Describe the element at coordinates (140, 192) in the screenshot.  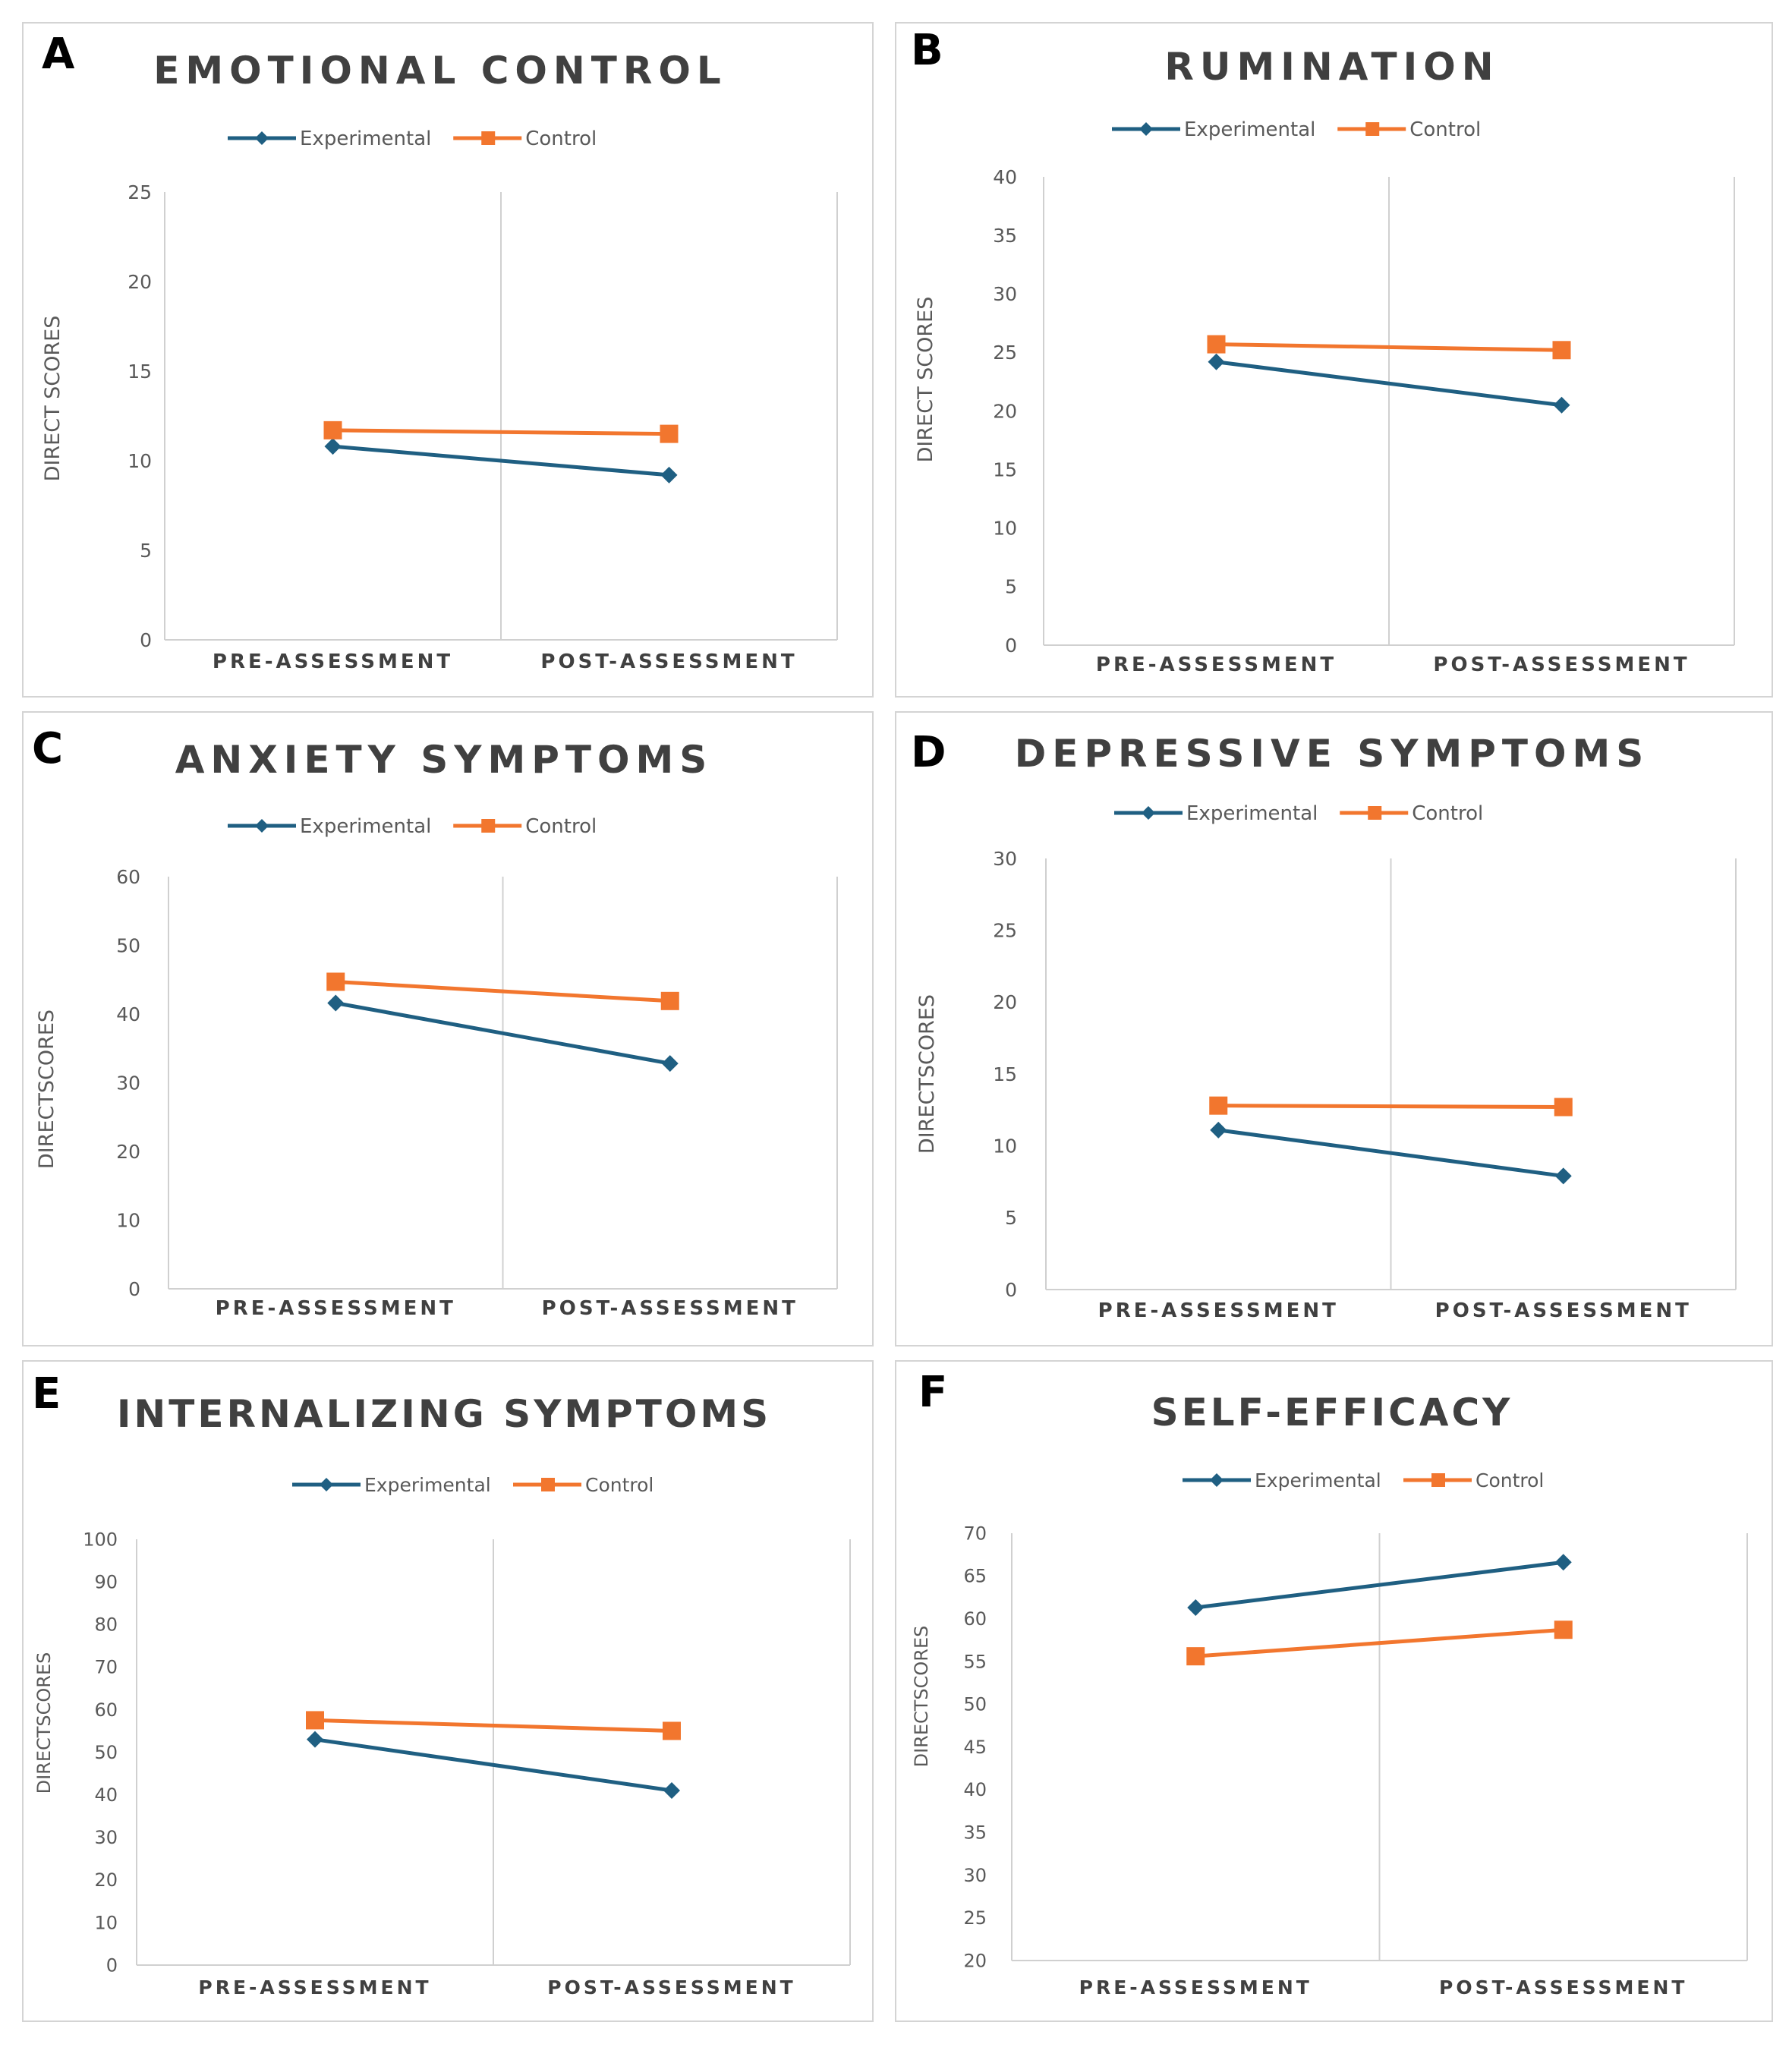
I see `y-tick-label: 25` at that location.